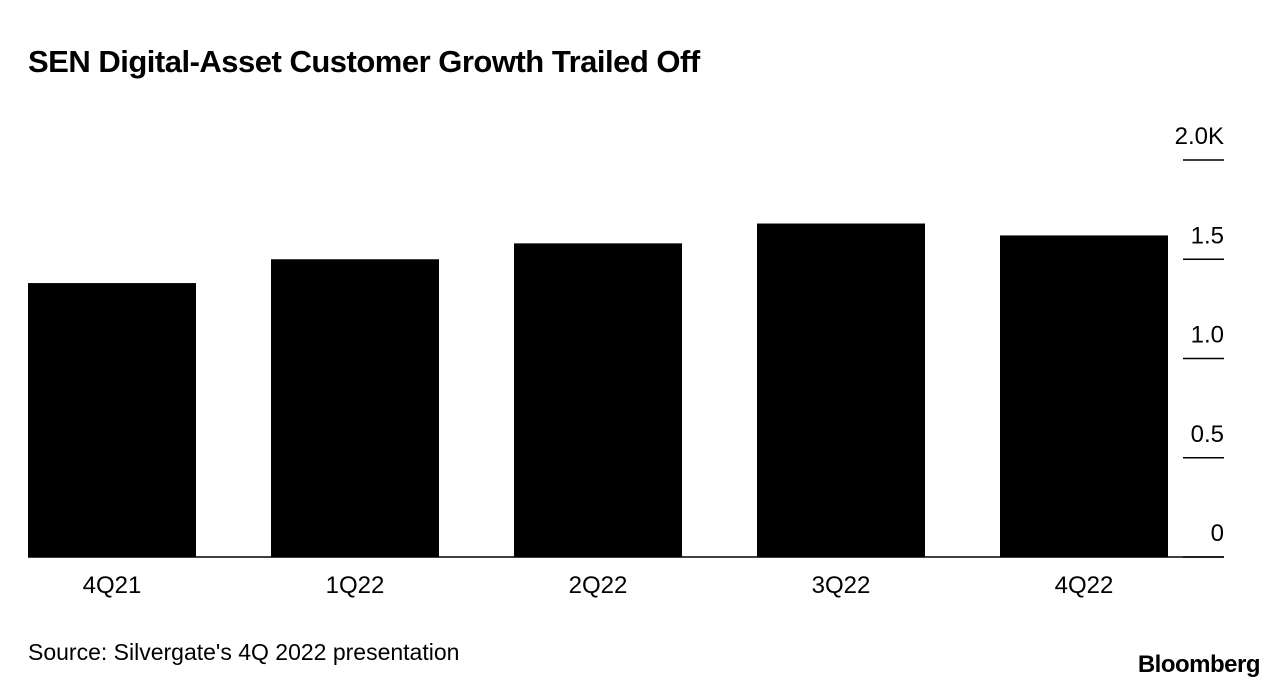 Image resolution: width=1288 pixels, height=690 pixels. What do you see at coordinates (355, 585) in the screenshot?
I see `x-tick-label: 1Q22` at bounding box center [355, 585].